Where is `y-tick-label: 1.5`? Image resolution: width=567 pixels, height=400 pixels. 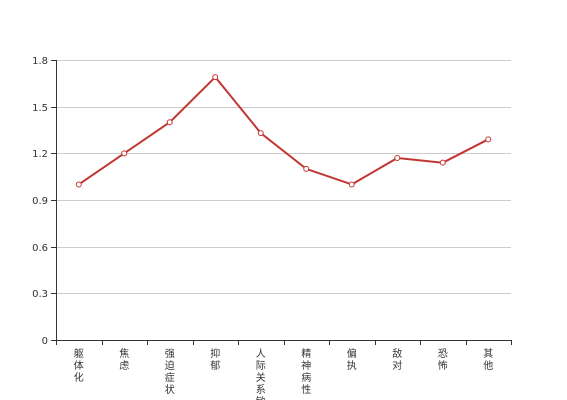 y-tick-label: 1.5 is located at coordinates (40, 108).